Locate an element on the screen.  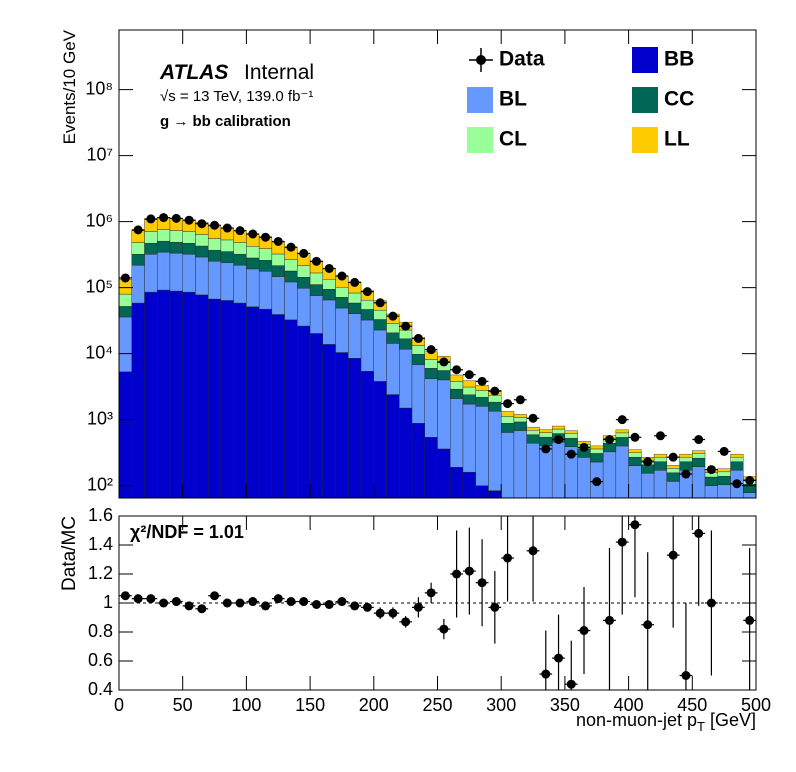
ratio-y-axis-label: Data/MC is located at coordinates (69, 553).